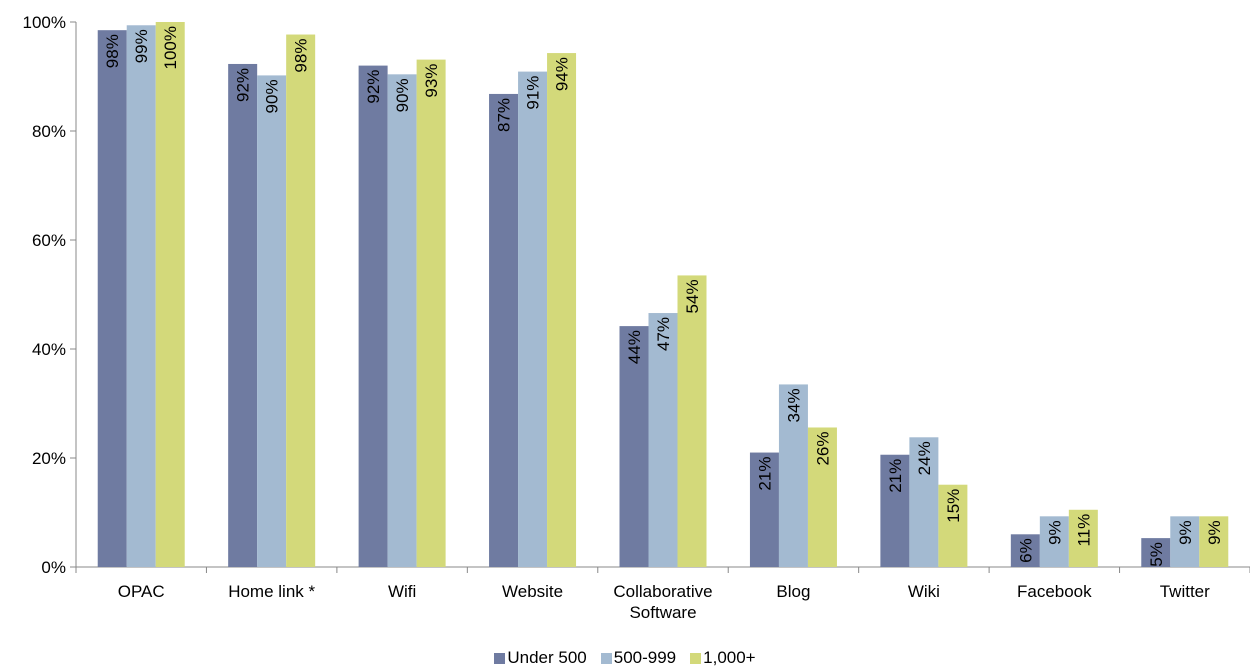 The image size is (1250, 672). I want to click on legend: Under 500 500-999 1,000+, so click(625, 658).